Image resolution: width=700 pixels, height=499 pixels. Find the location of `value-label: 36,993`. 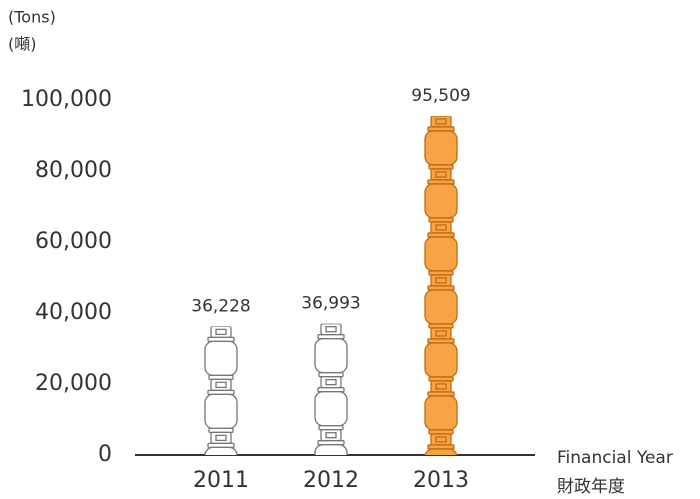

value-label: 36,993 is located at coordinates (330, 304).